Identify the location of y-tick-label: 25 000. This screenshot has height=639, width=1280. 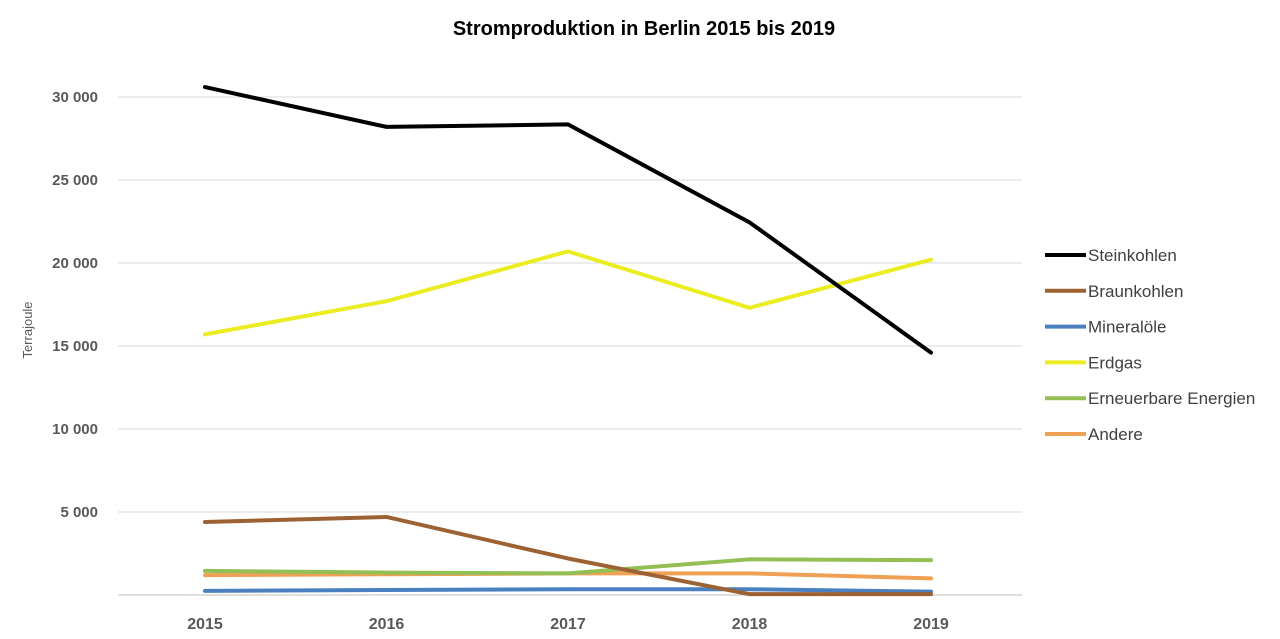
(75, 180).